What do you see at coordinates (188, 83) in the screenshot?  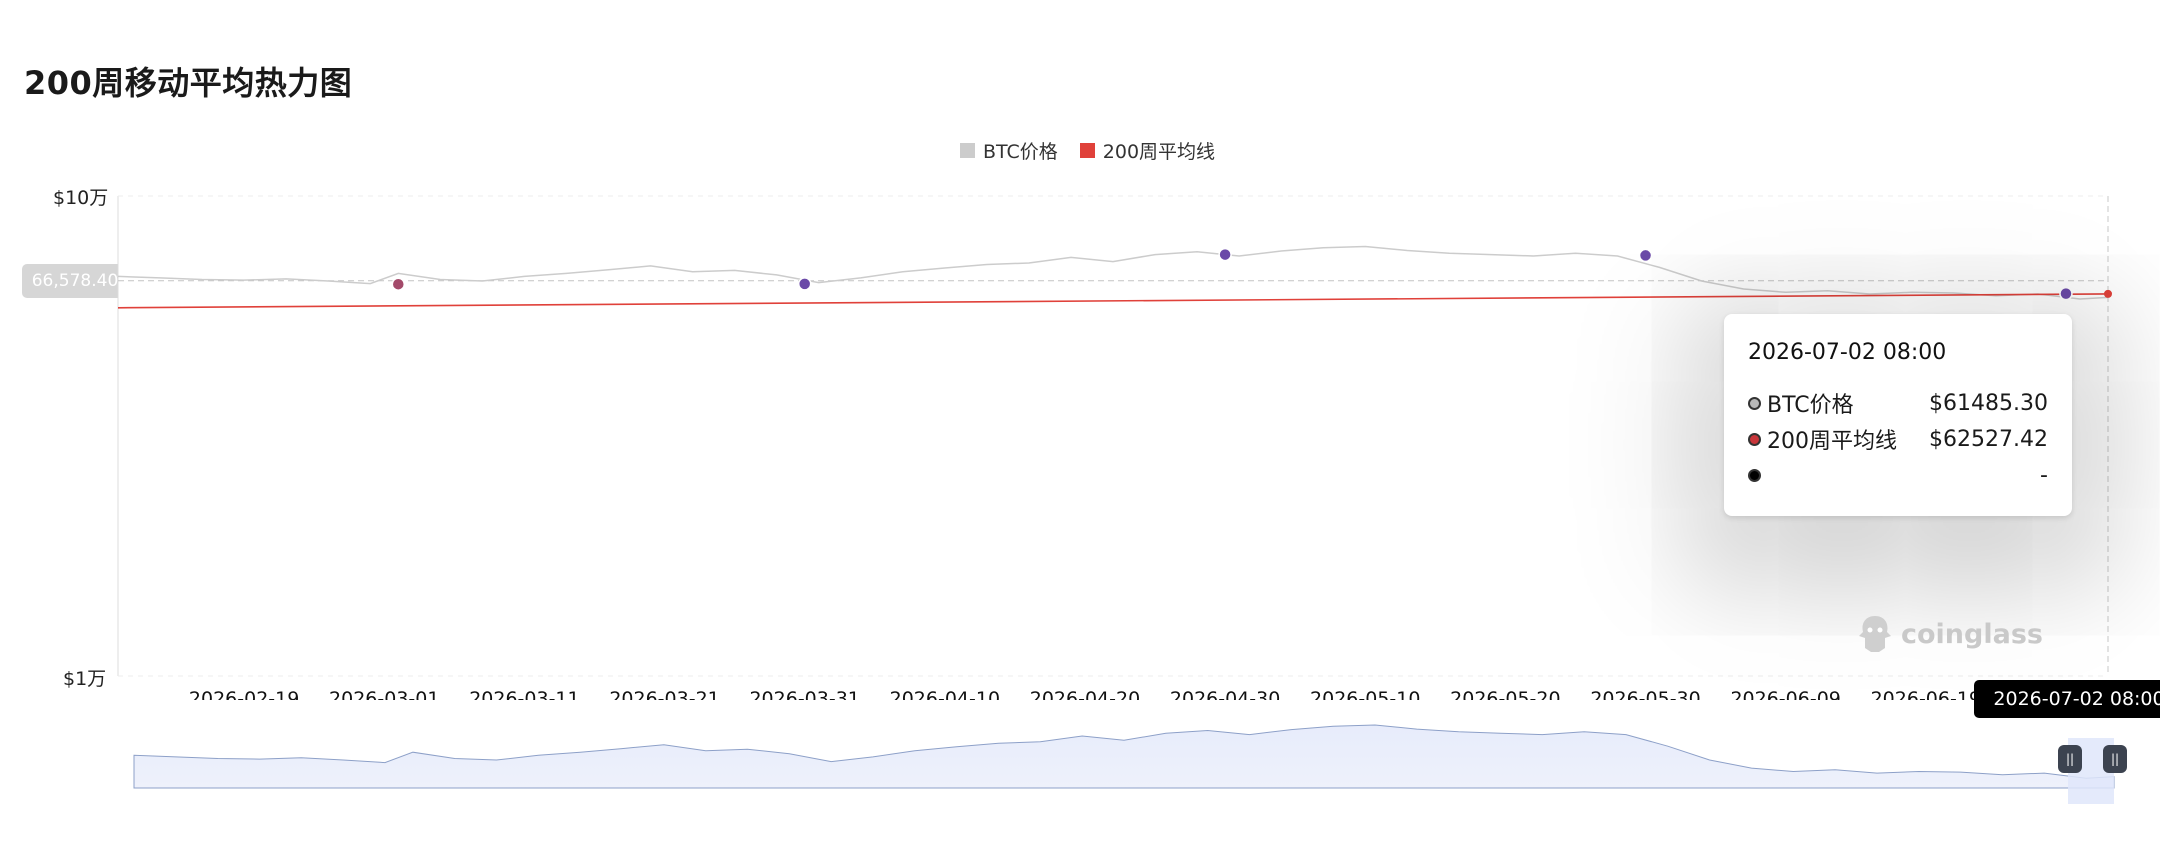 I see `chart-title: 200周移动平均热力图` at bounding box center [188, 83].